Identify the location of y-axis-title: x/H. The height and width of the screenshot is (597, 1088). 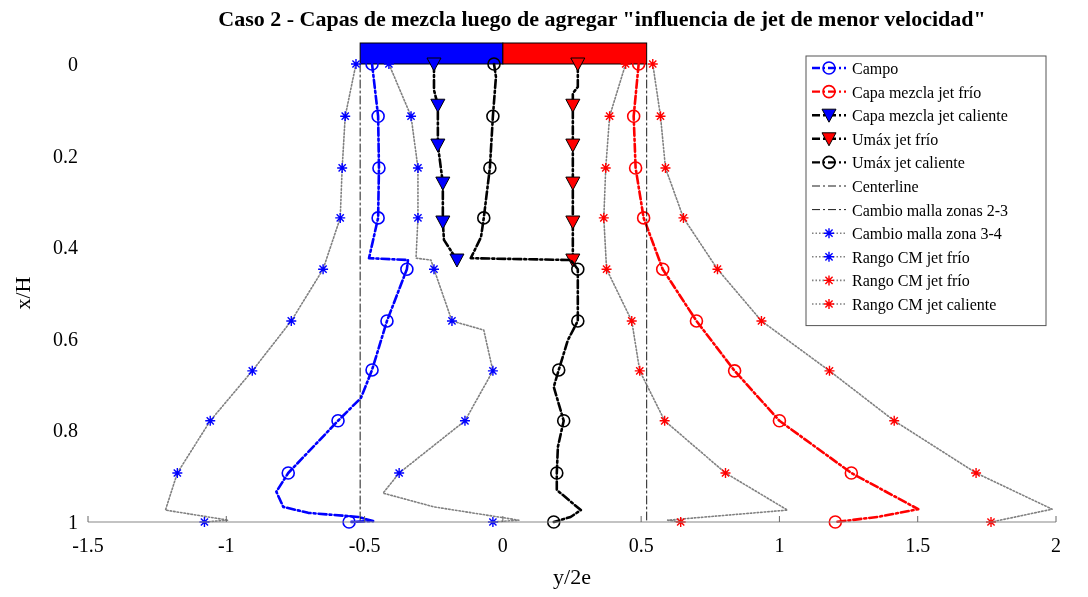
(22, 293).